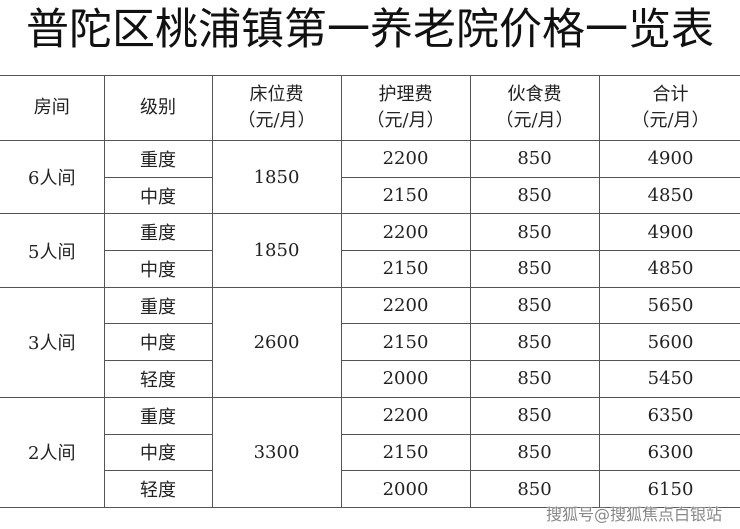 The width and height of the screenshot is (740, 529). What do you see at coordinates (670, 94) in the screenshot?
I see `header-label: 合计` at bounding box center [670, 94].